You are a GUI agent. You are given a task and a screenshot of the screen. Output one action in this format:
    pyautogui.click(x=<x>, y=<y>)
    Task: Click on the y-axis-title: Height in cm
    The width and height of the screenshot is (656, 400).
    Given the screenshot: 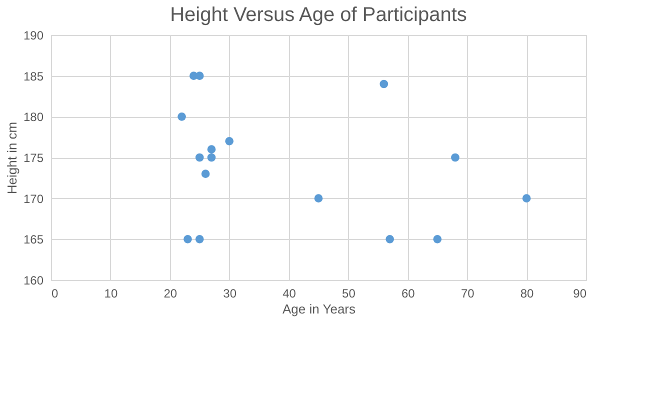 What is the action you would take?
    pyautogui.click(x=12, y=158)
    